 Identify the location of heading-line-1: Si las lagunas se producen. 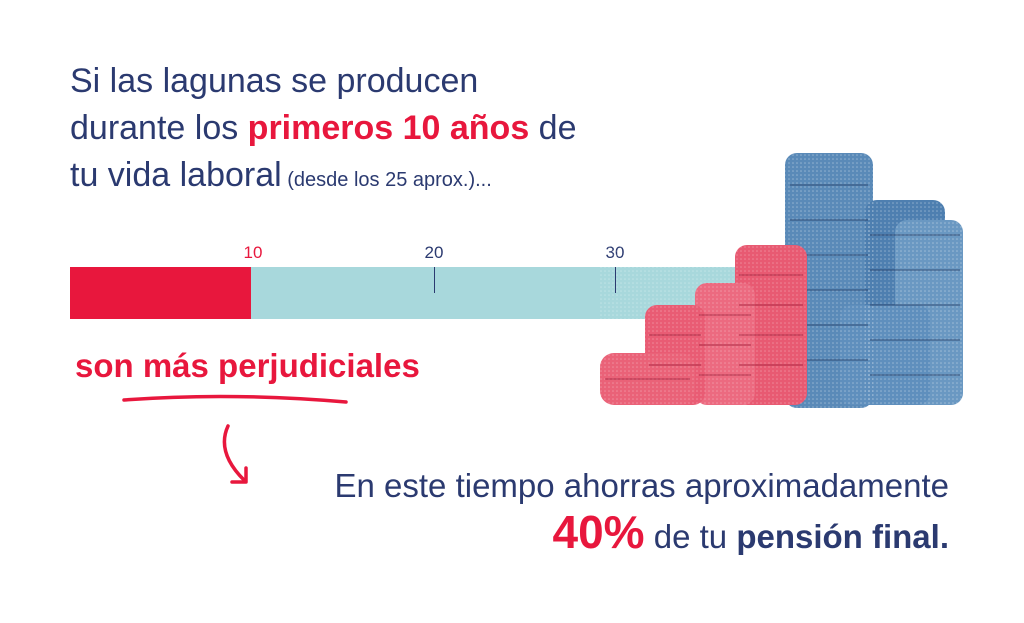
(274, 81).